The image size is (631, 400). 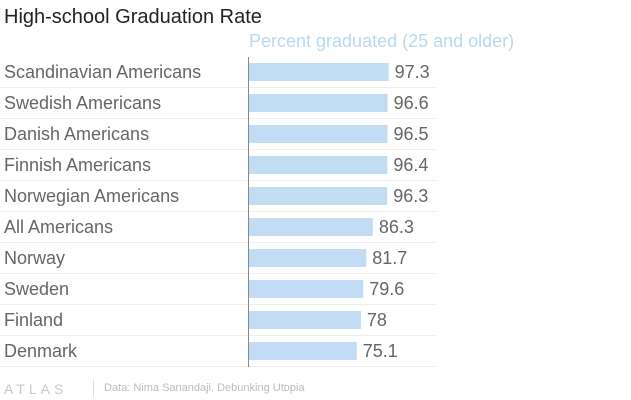 What do you see at coordinates (381, 41) in the screenshot?
I see `chart-subtitle: Percent graduated (25 and older)` at bounding box center [381, 41].